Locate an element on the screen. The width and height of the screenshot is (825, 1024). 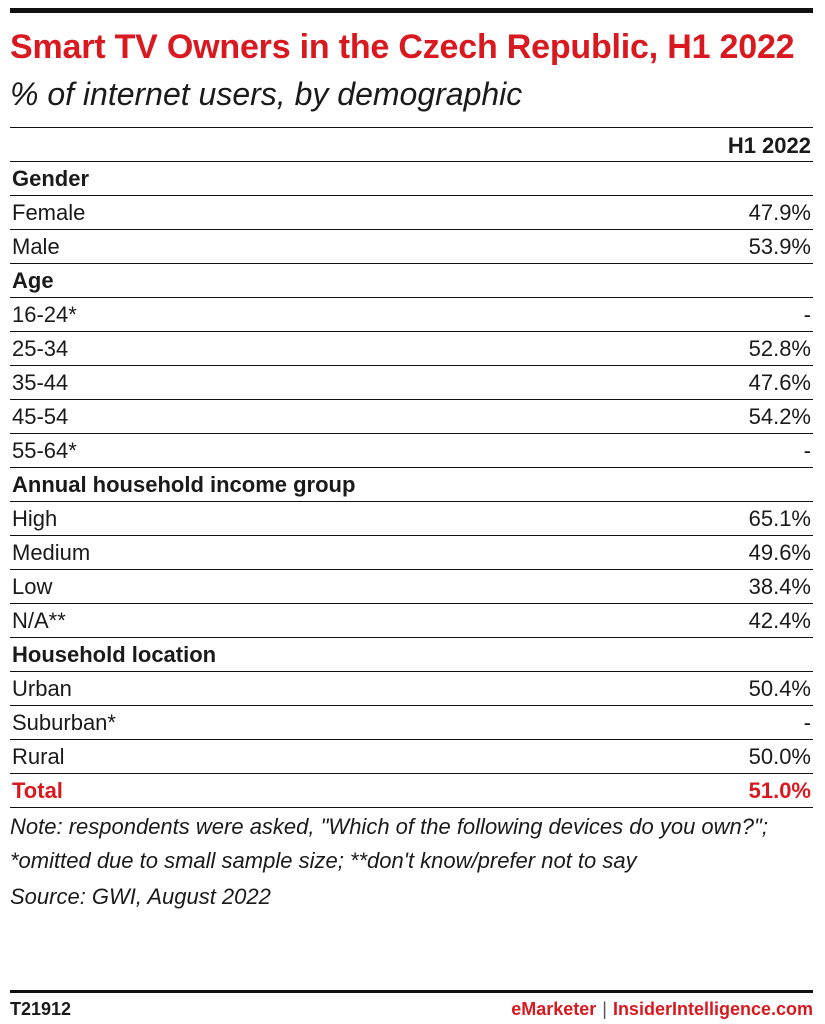
row-value: 50.4% is located at coordinates (779, 688).